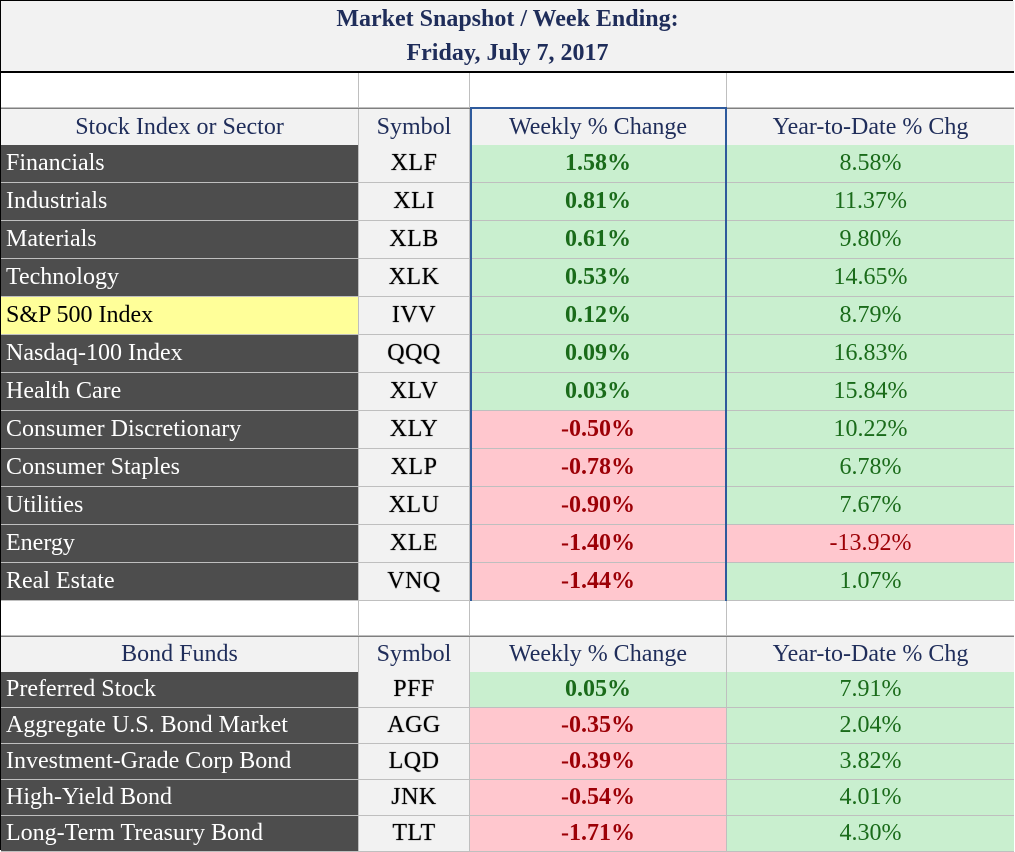  I want to click on row-symbol: XLF, so click(414, 164).